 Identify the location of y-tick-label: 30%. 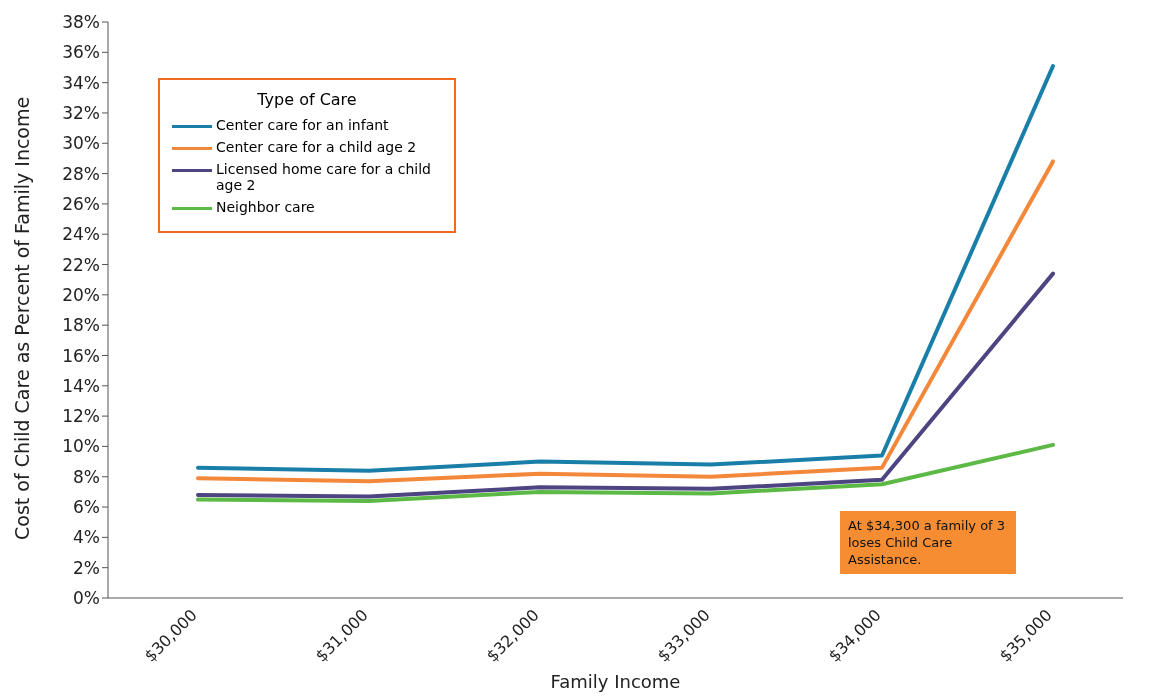
(81, 143).